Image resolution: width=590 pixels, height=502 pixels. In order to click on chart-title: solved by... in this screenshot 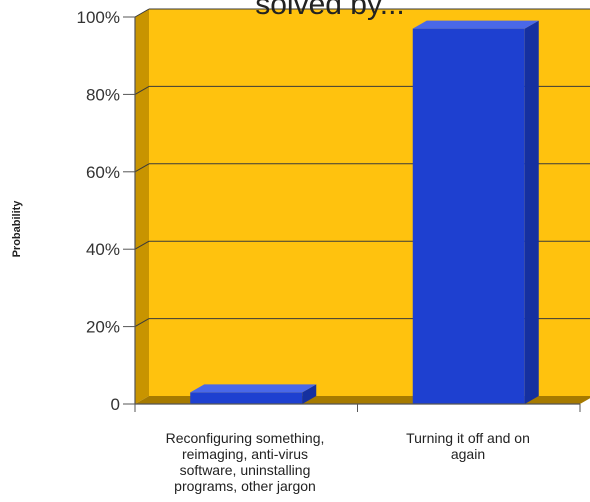, I will do `click(330, 10)`.